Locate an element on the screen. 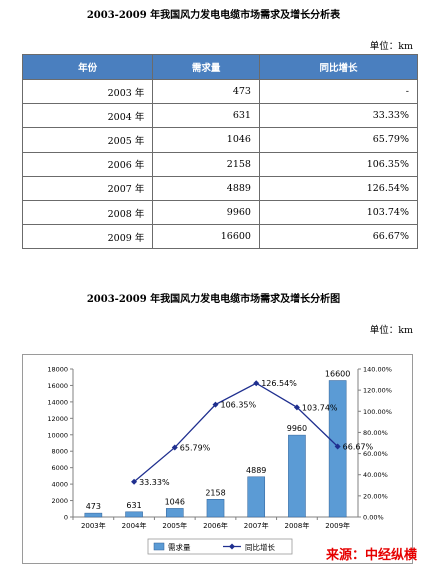 This screenshot has width=427, height=571. left-tick-label: 0 is located at coordinates (66, 518).